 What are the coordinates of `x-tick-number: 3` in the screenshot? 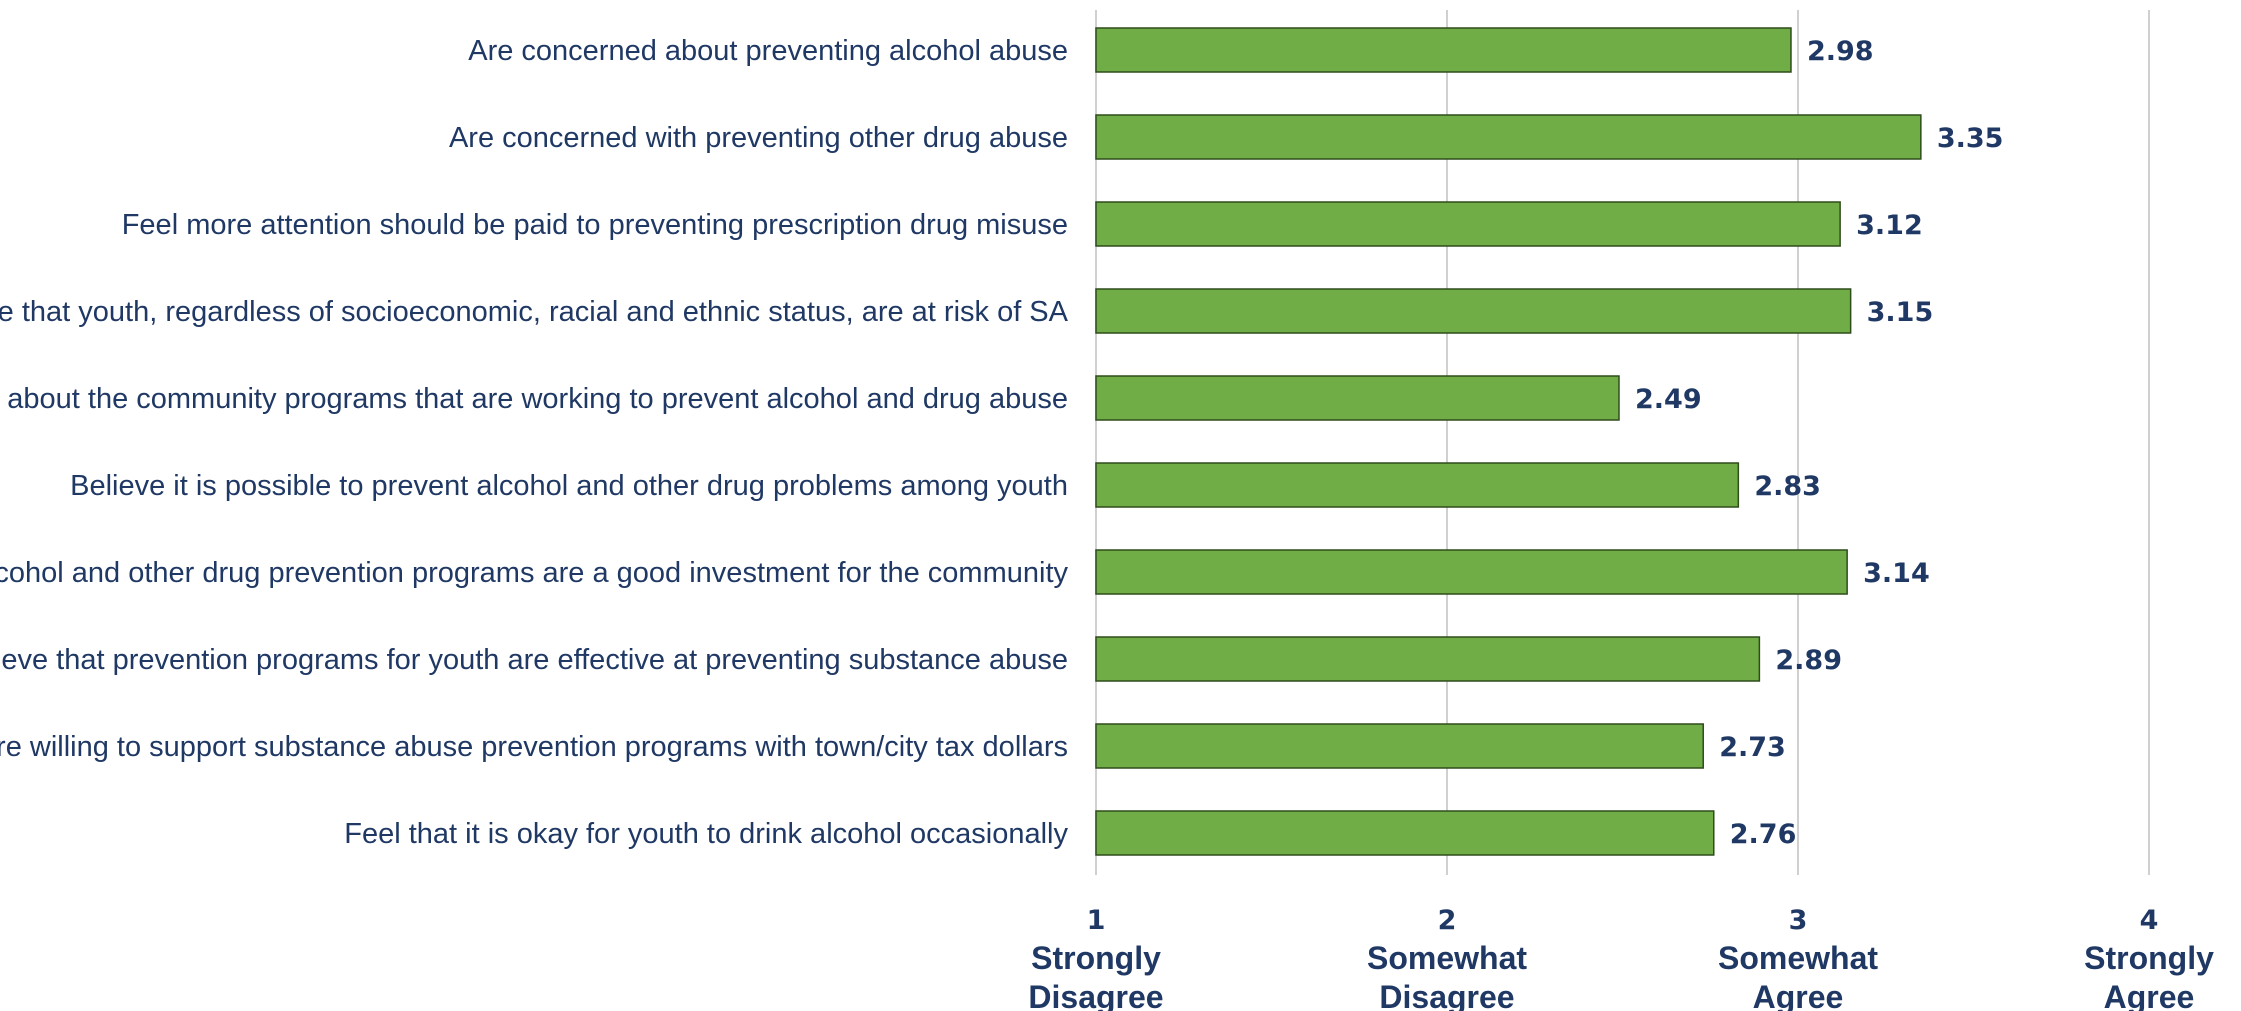 It's located at (1798, 920).